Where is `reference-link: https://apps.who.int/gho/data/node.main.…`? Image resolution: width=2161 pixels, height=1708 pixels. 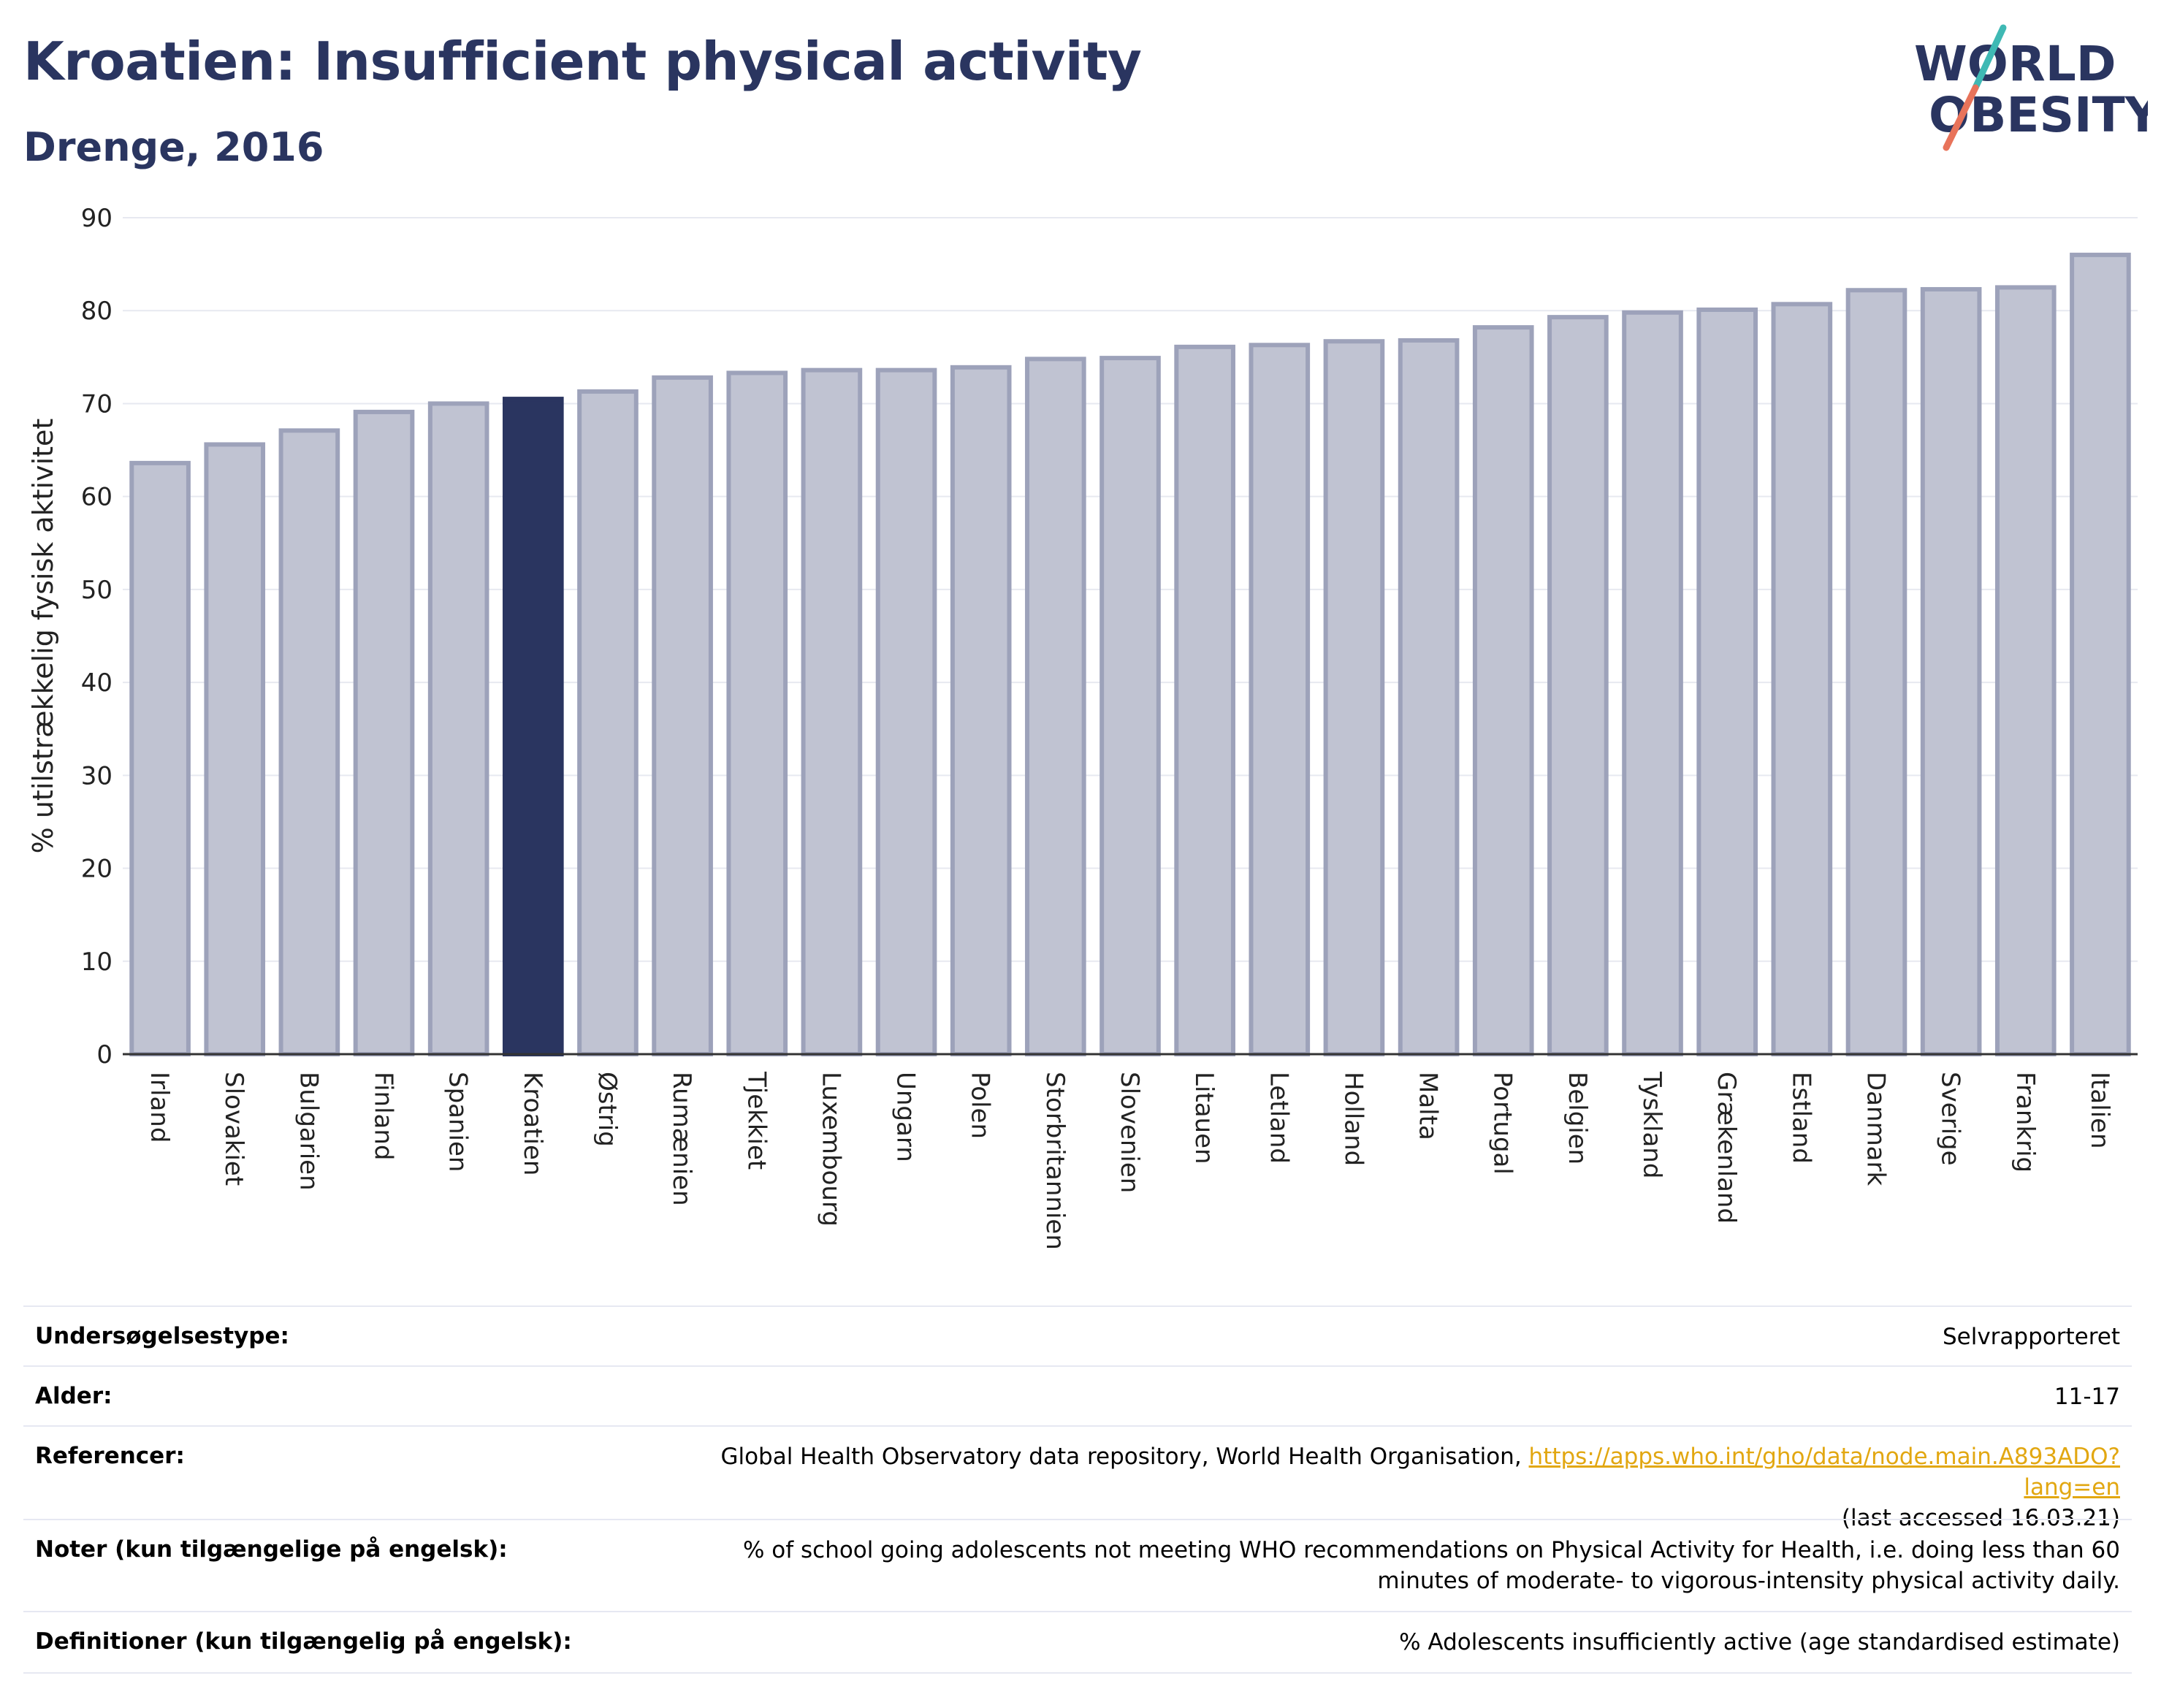 reference-link: https://apps.who.int/gho/data/node.main.… is located at coordinates (1824, 1473).